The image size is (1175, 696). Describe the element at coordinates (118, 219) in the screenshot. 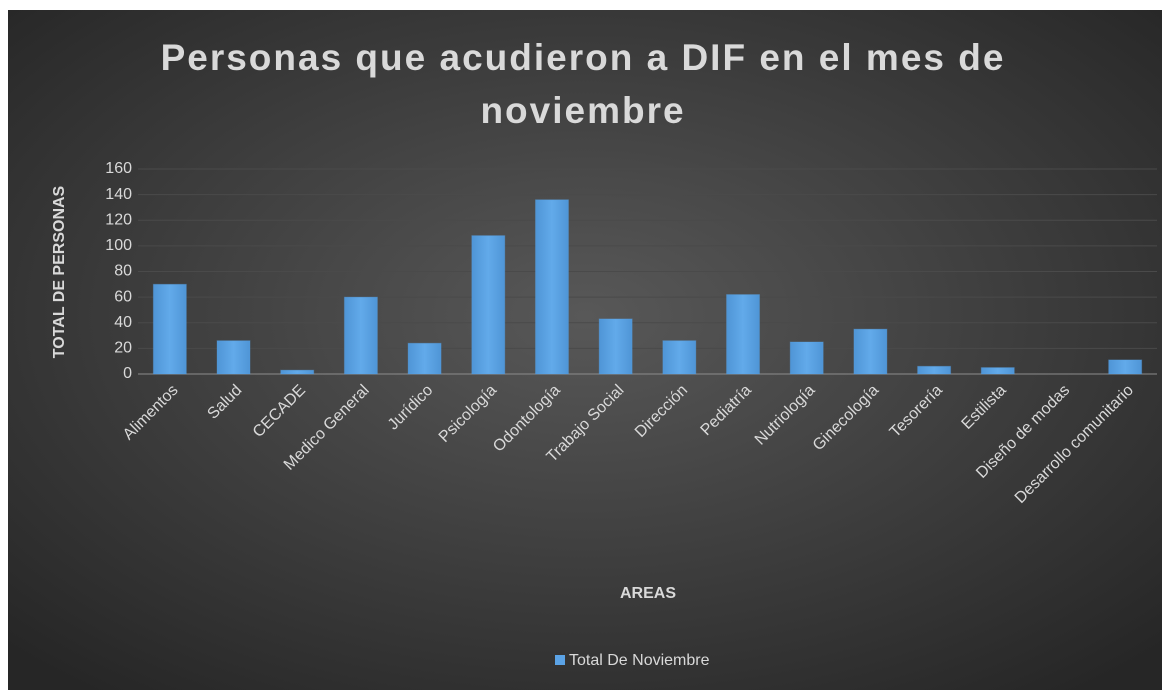

I see `y-tick-label: 120` at that location.